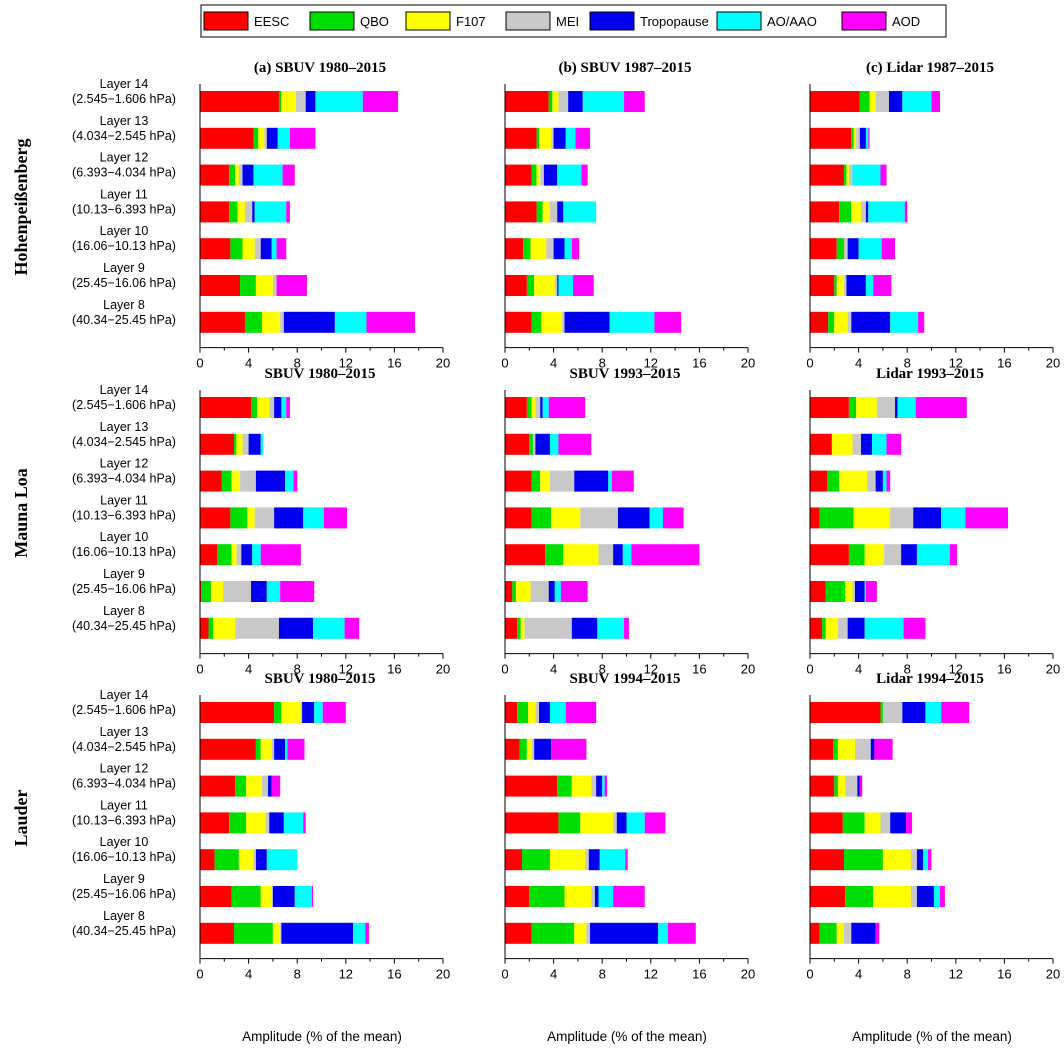 The width and height of the screenshot is (1064, 1052). I want to click on layer-range: (10.13−6.393 hPa), so click(124, 820).